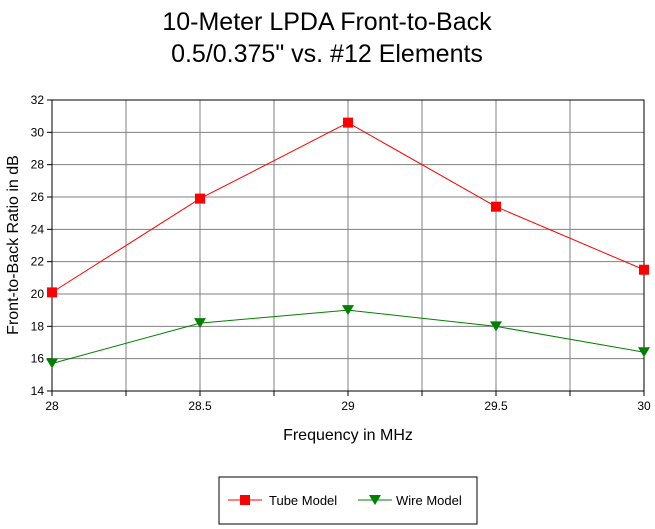 This screenshot has width=655, height=529. I want to click on chart-title-line-1: 10-Meter LPDA Front-to-Back, so click(327, 22).